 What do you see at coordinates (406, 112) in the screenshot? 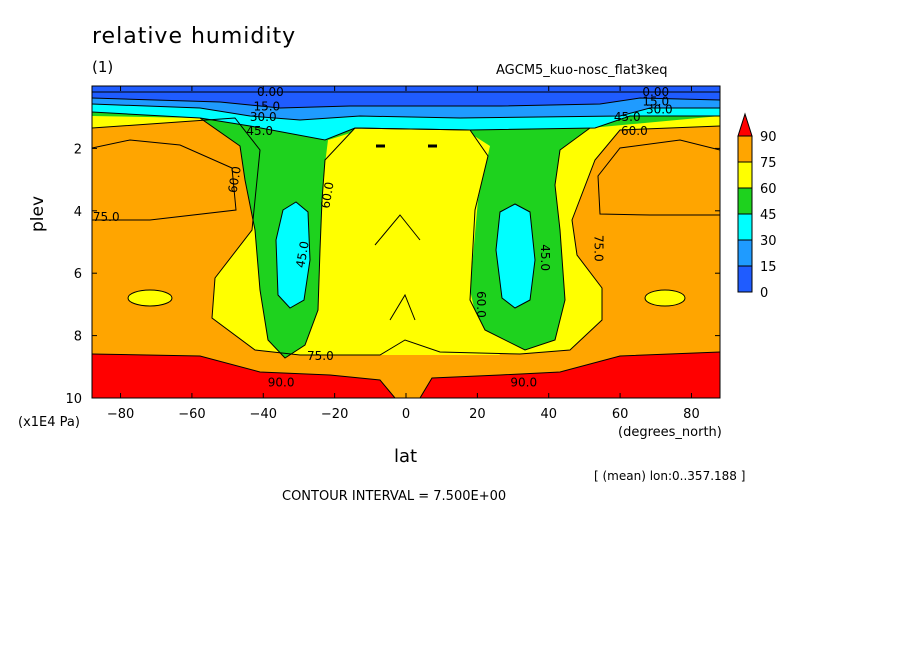
I see `contour-line-30-top` at bounding box center [406, 112].